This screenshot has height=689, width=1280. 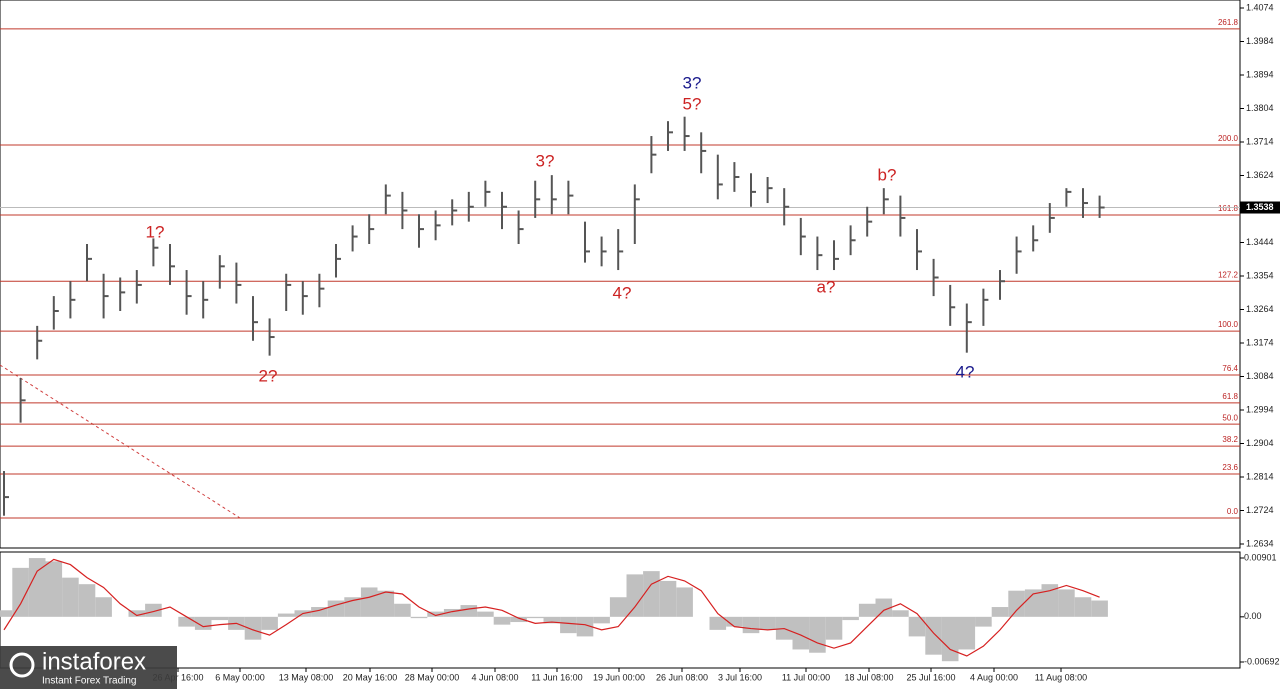 What do you see at coordinates (1260, 7) in the screenshot?
I see `y-tick-label: 1.4074` at bounding box center [1260, 7].